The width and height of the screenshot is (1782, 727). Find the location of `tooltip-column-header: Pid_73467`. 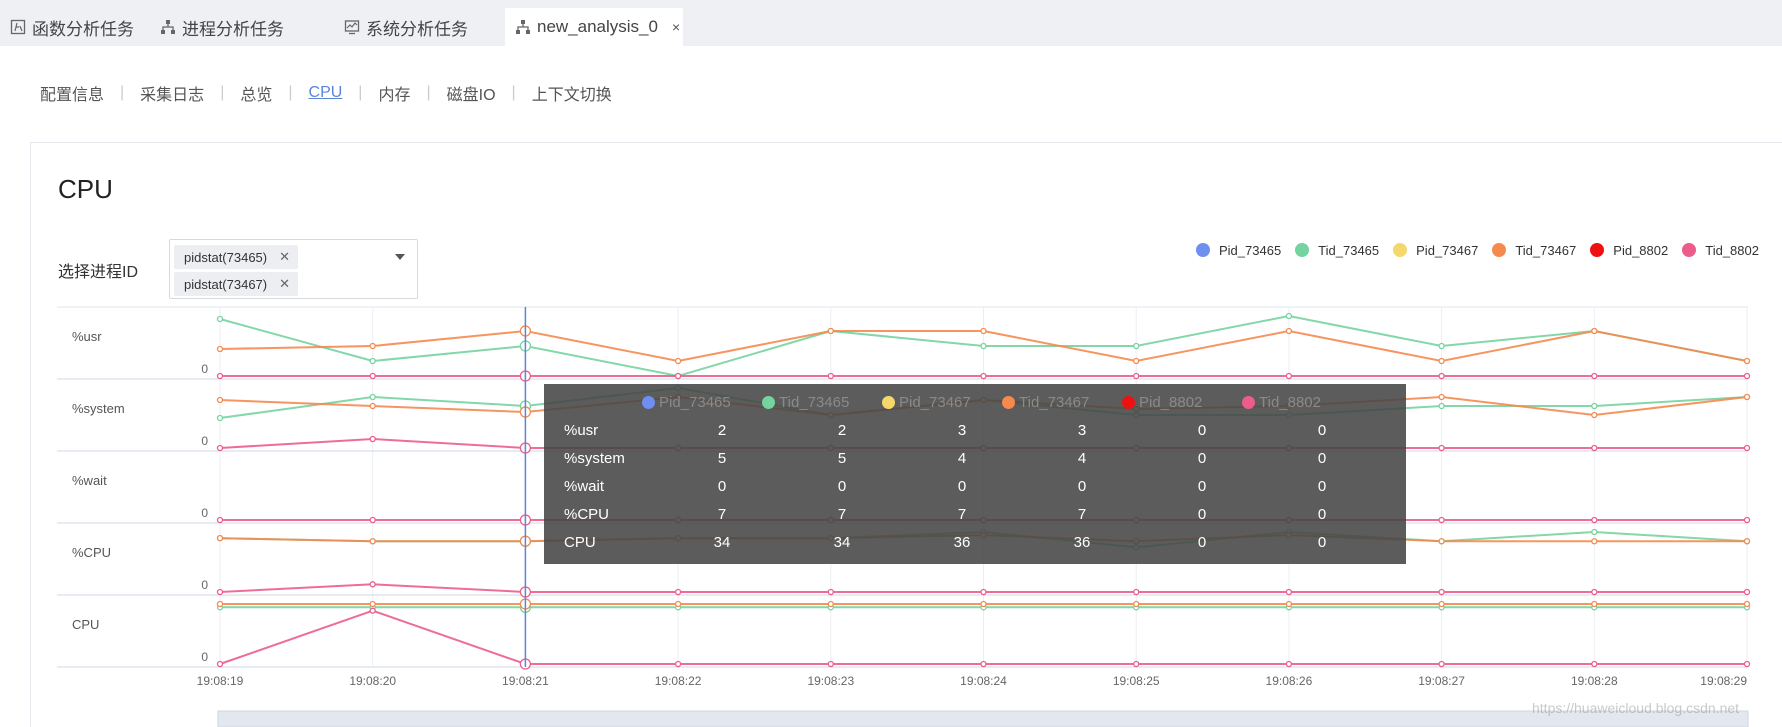

tooltip-column-header: Pid_73467 is located at coordinates (926, 402).